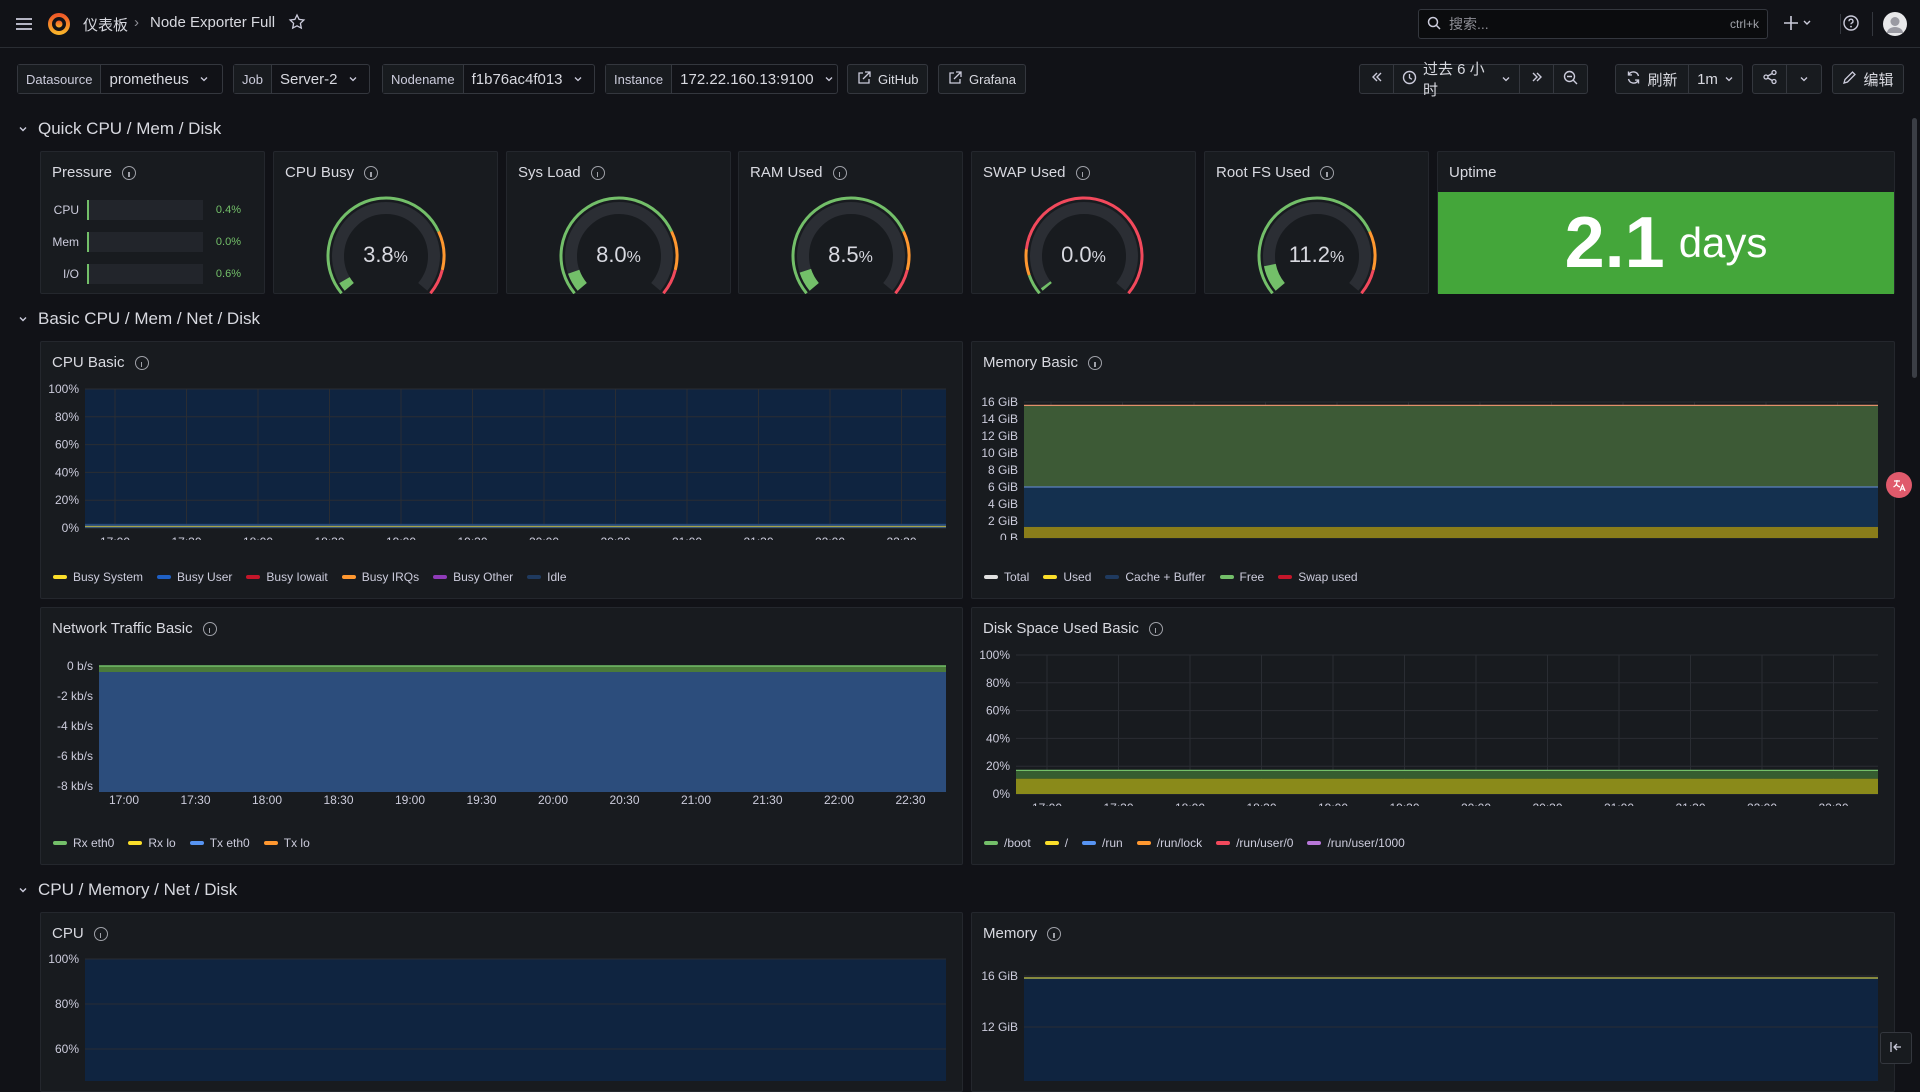 This screenshot has width=1920, height=1092. Describe the element at coordinates (1868, 79) in the screenshot. I see `edit-button: 编辑` at that location.